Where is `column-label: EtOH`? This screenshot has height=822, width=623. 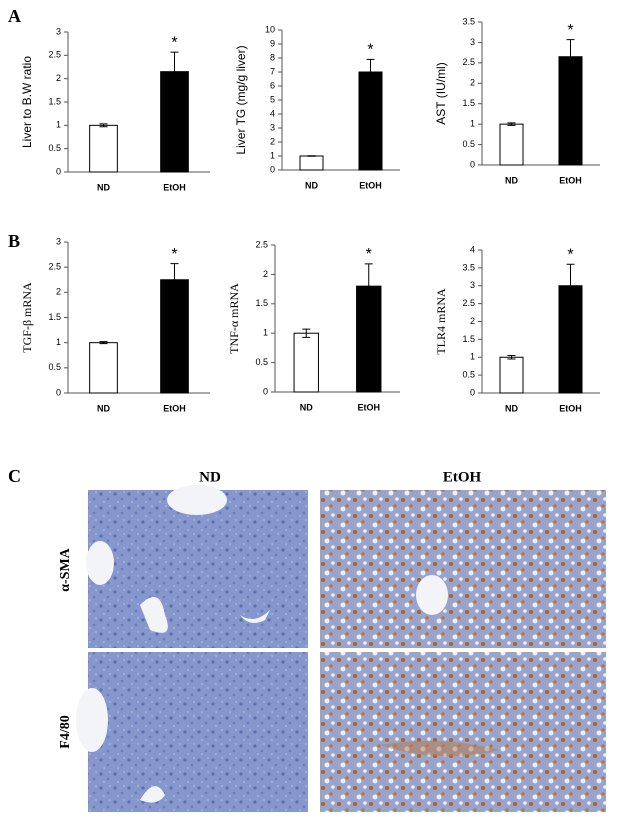
column-label: EtOH is located at coordinates (462, 477).